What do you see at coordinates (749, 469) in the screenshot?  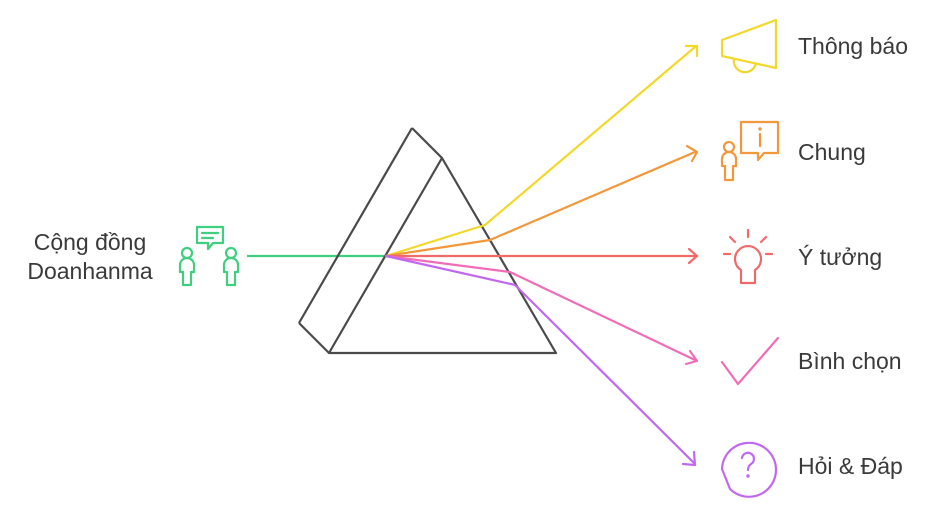 I see `question-bubble-icon` at bounding box center [749, 469].